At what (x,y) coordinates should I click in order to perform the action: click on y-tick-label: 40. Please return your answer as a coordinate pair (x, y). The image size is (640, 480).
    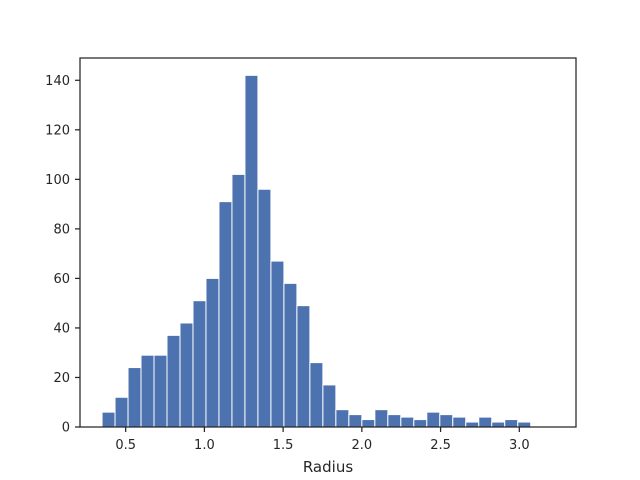
    Looking at the image, I should click on (61, 328).